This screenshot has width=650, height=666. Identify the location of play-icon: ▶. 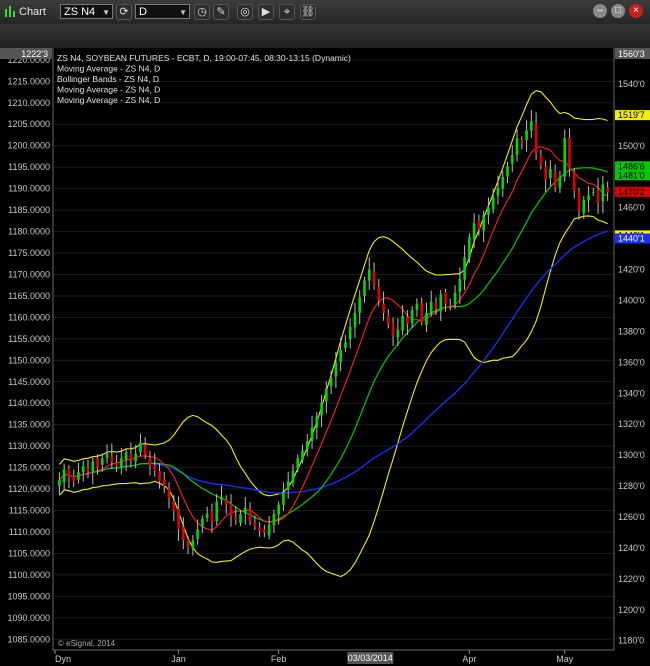
(266, 12).